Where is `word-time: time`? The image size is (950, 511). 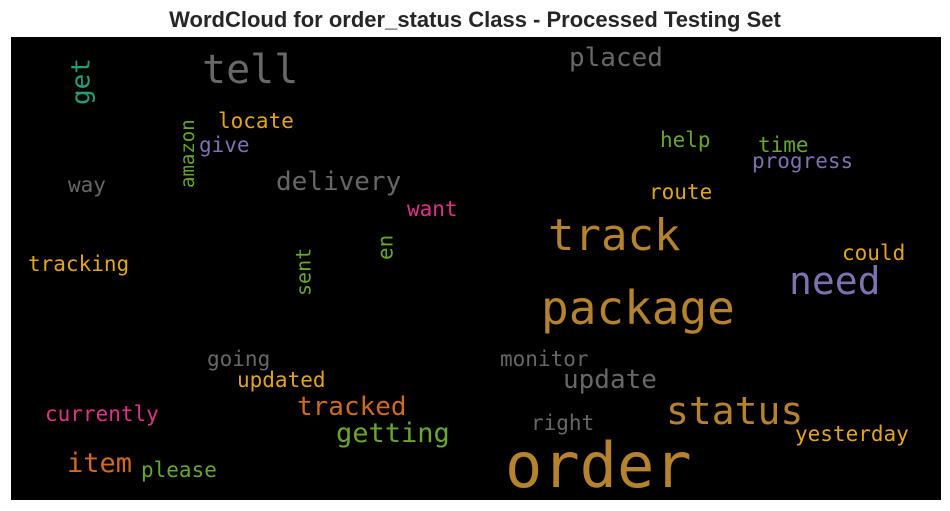 word-time: time is located at coordinates (783, 145).